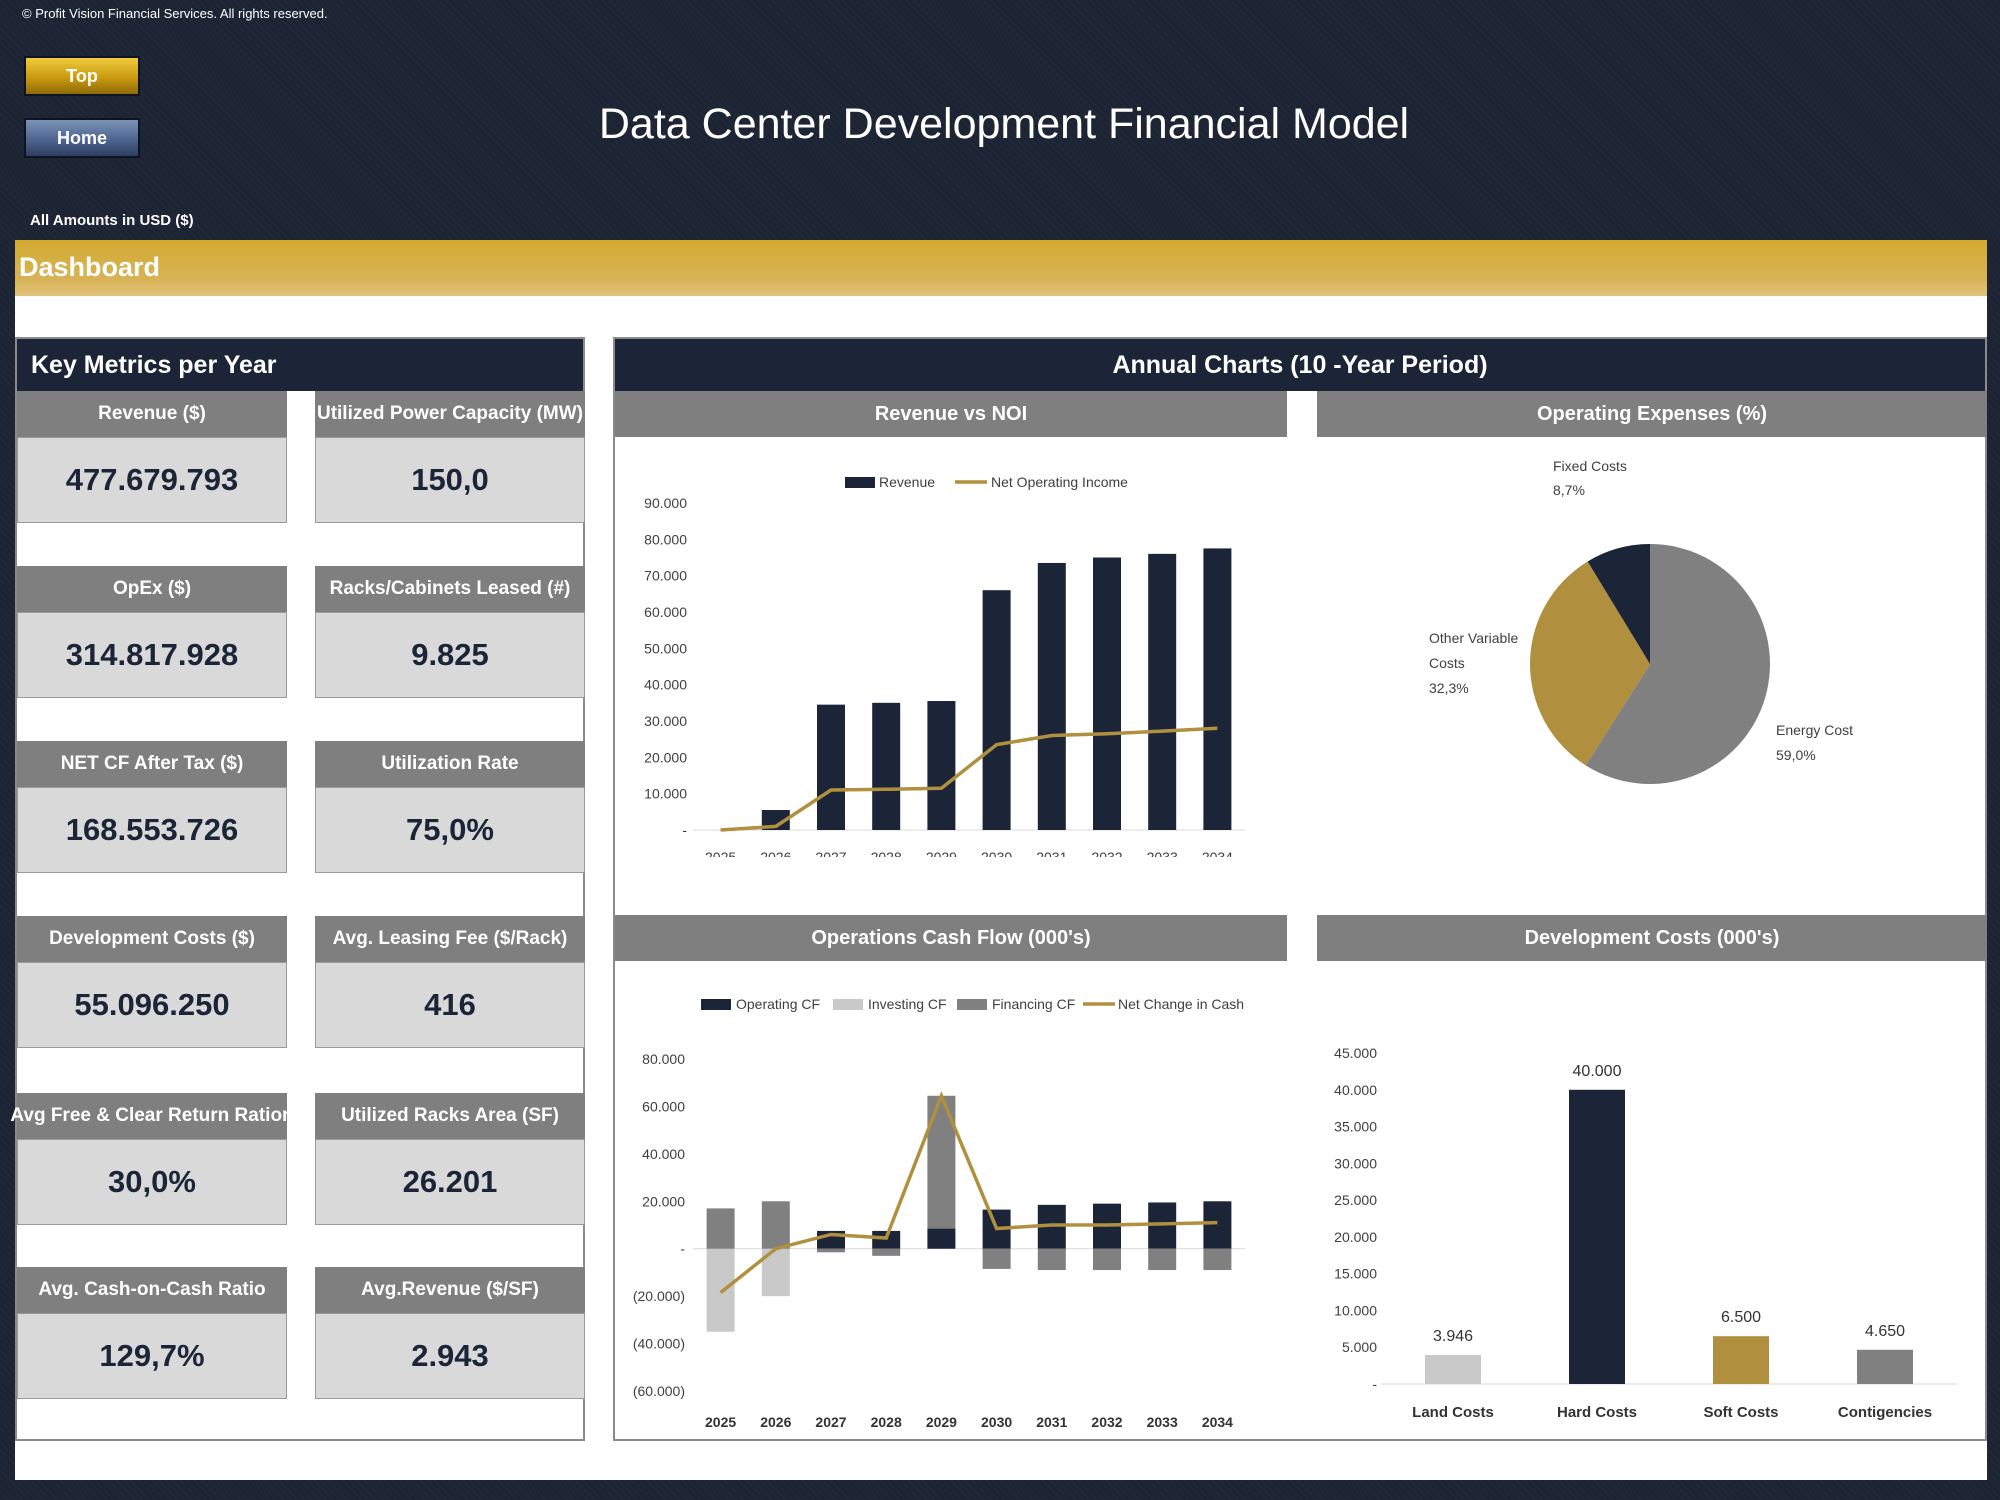  I want to click on key-metrics-title: Key Metrics per Year, so click(300, 365).